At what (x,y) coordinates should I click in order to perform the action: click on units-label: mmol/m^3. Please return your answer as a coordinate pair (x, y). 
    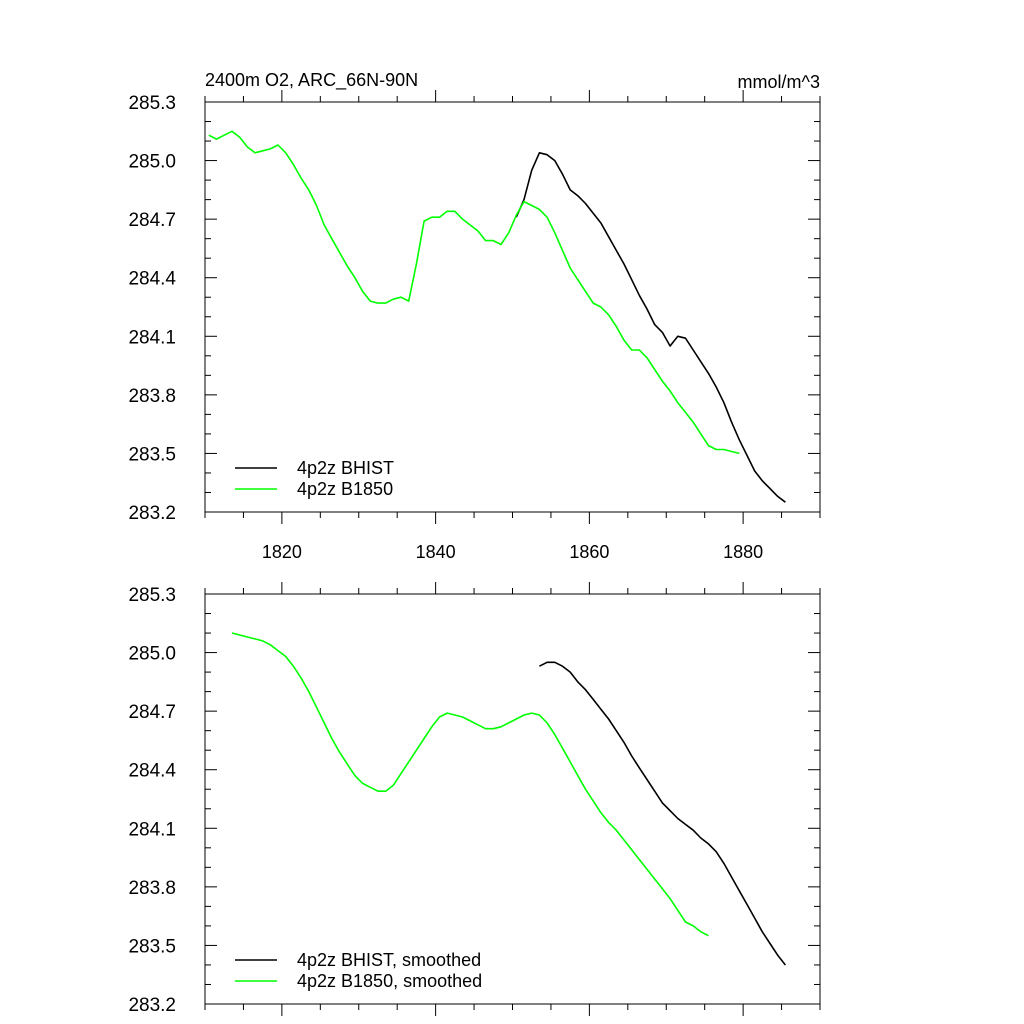
    Looking at the image, I should click on (779, 82).